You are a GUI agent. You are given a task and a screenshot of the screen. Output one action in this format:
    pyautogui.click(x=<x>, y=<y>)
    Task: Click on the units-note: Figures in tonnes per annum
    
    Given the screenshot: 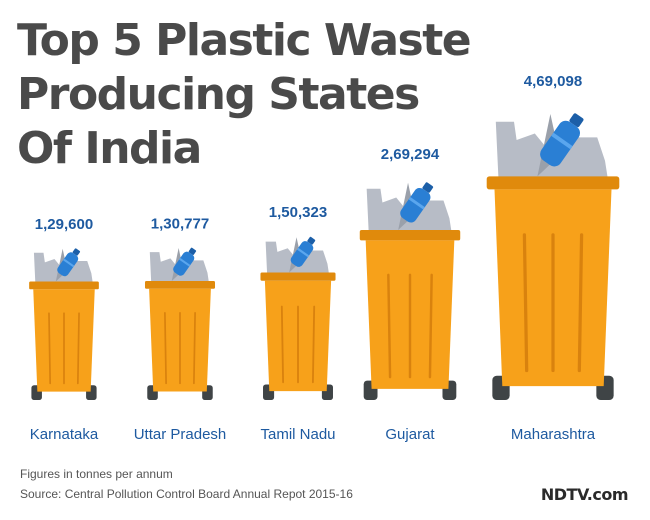 What is the action you would take?
    pyautogui.click(x=96, y=474)
    